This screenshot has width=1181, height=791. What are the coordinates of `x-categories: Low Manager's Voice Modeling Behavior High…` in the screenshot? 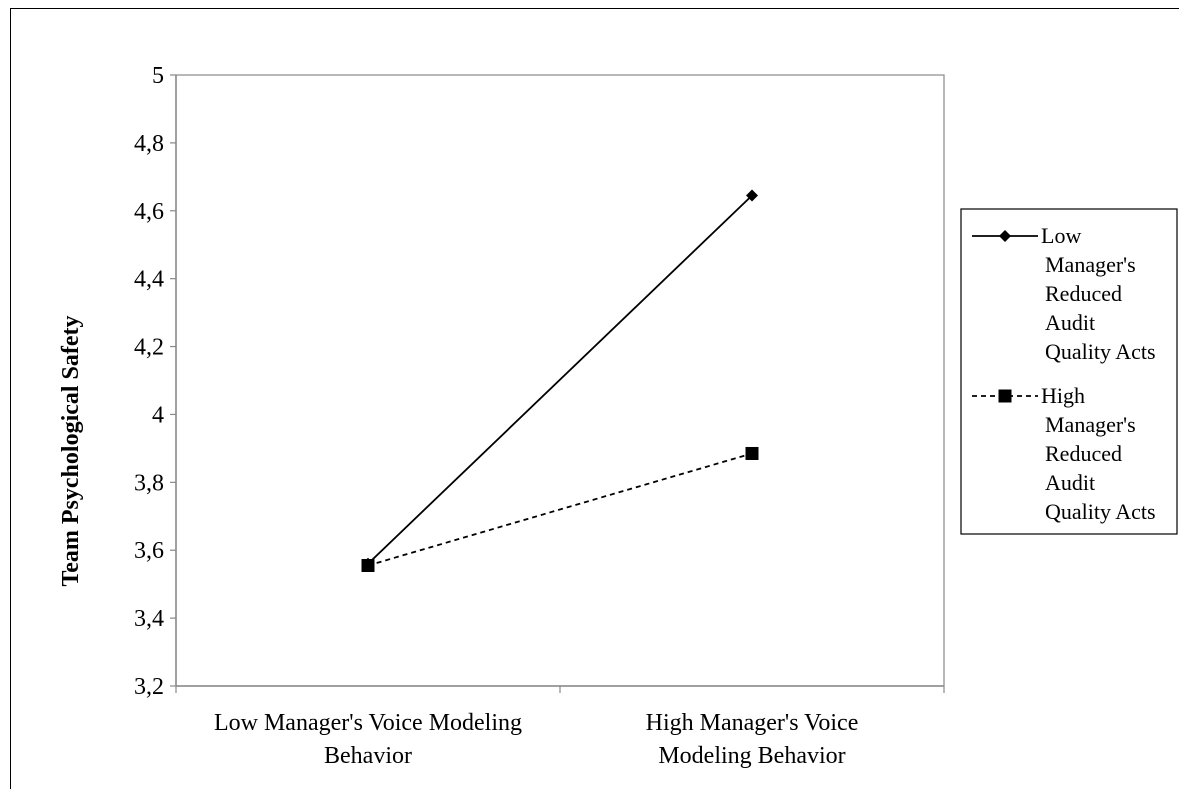 It's located at (560, 727).